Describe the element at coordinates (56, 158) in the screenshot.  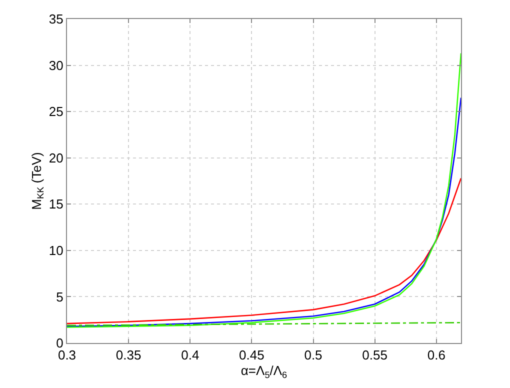
I see `y-tick-label: 20` at that location.